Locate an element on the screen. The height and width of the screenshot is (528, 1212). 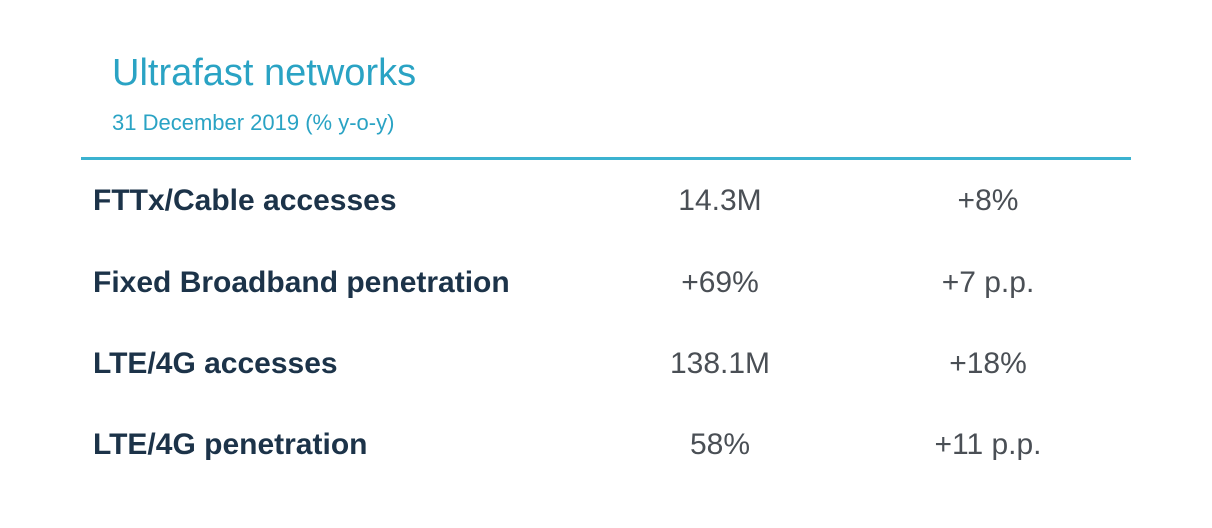
metric-value: 138.1M is located at coordinates (720, 363).